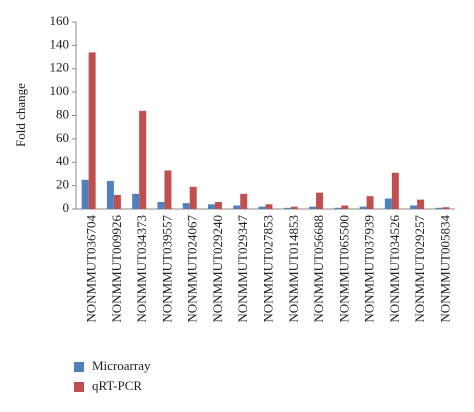 Image resolution: width=474 pixels, height=412 pixels. Describe the element at coordinates (141, 269) in the screenshot. I see `x-tick-label: NONMMUT034373` at that location.